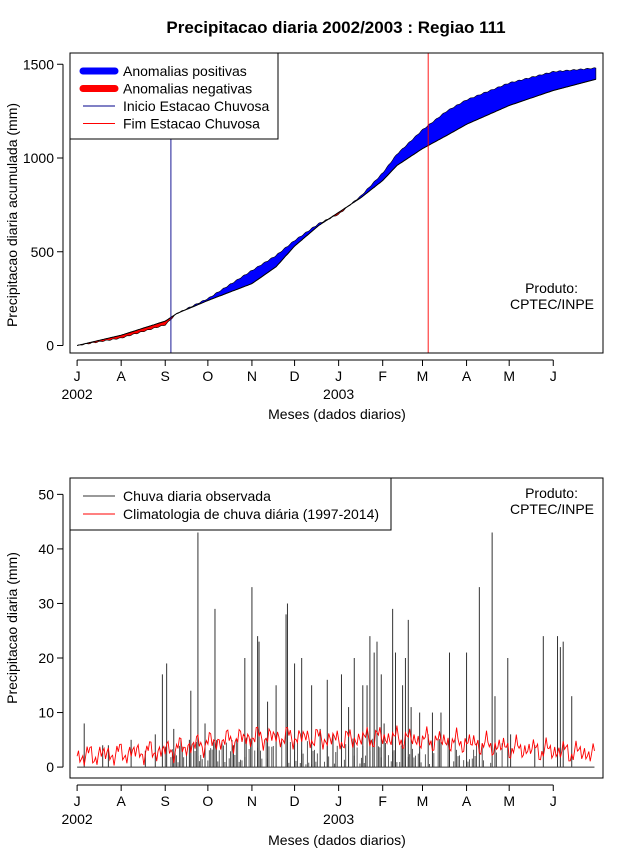 The height and width of the screenshot is (855, 640). Describe the element at coordinates (38, 158) in the screenshot. I see `top-y-tick-label: 1000` at that location.